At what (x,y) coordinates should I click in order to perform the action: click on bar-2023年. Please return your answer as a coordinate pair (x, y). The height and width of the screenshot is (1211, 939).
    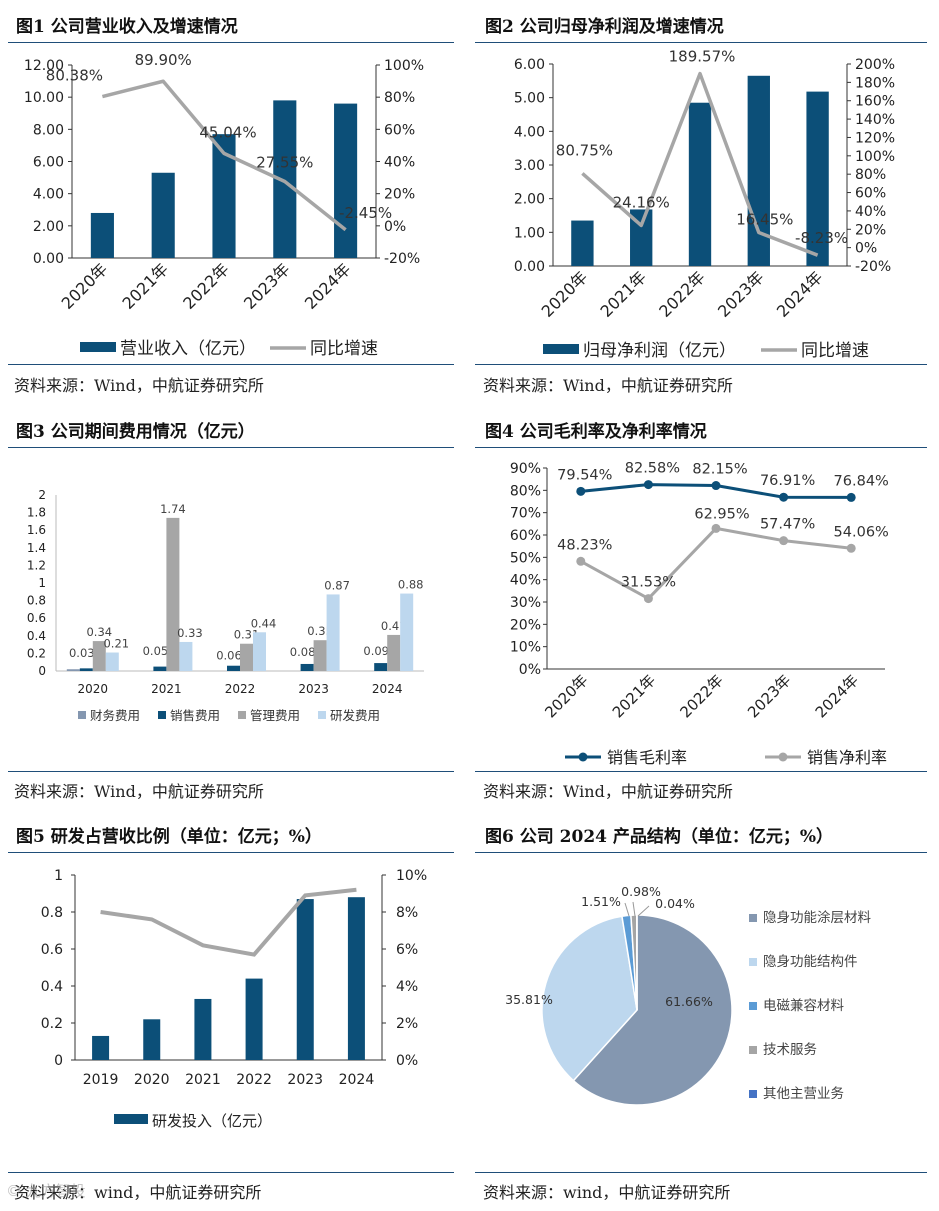
    Looking at the image, I should click on (758, 171).